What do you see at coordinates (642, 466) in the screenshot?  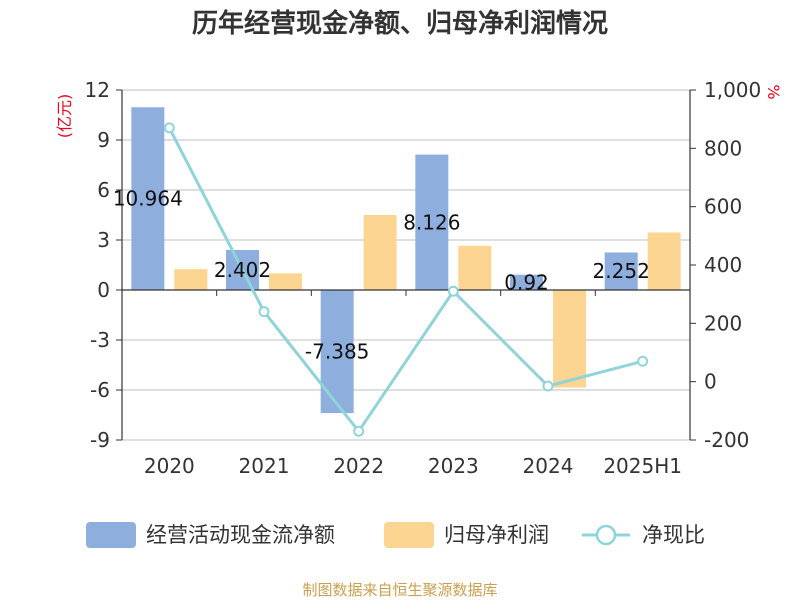 I see `category-label: 2025H1` at bounding box center [642, 466].